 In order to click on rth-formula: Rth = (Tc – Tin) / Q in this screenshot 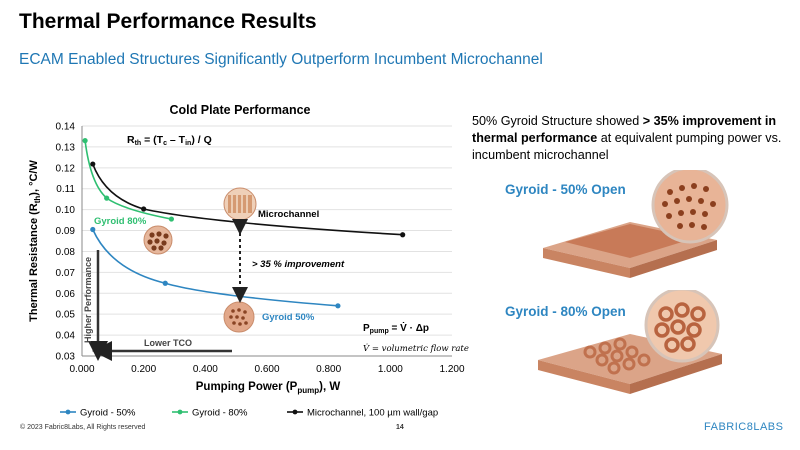, I will do `click(169, 140)`.